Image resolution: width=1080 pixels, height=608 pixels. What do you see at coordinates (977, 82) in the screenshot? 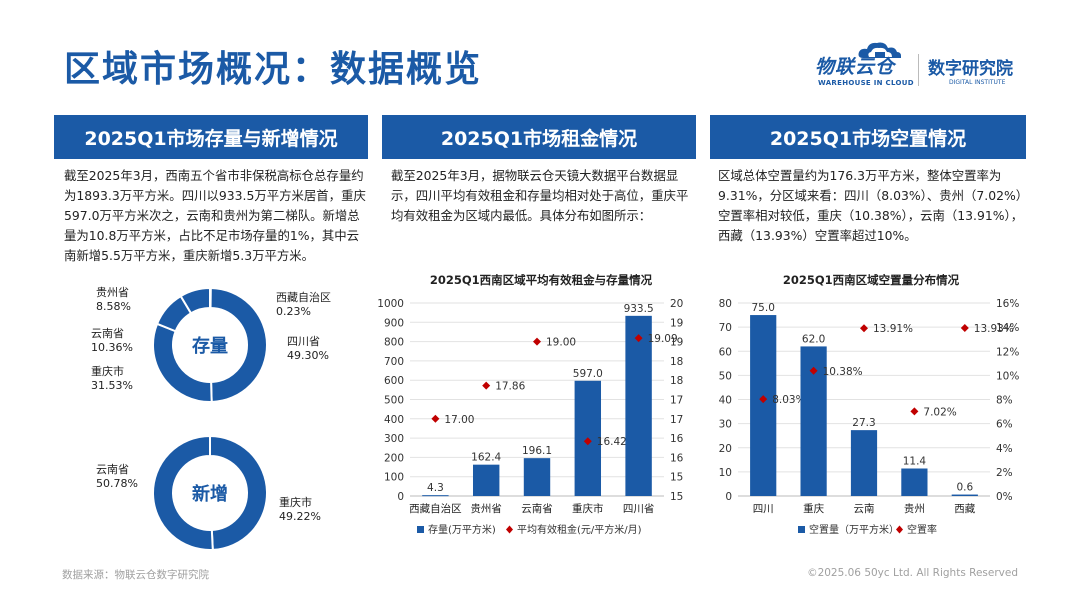
I see `logo-institute-subtitle: DIGITAL INSTITUTE` at bounding box center [977, 82].